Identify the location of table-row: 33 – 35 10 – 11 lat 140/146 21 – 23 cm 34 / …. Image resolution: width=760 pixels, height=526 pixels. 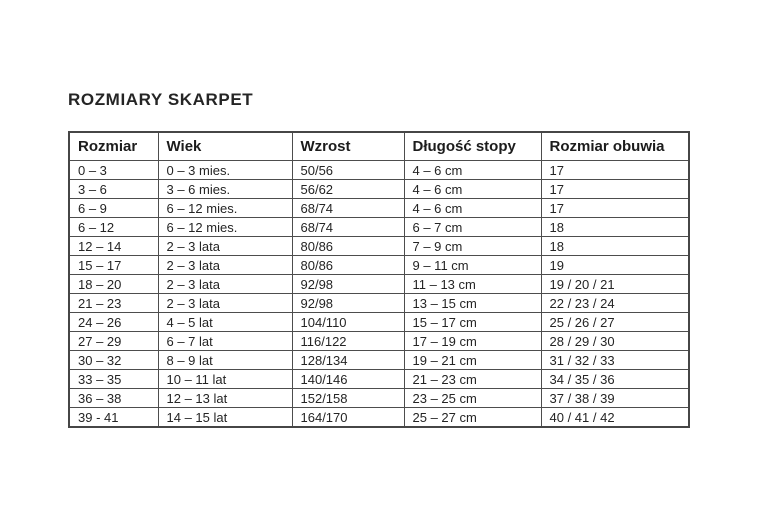
(379, 379).